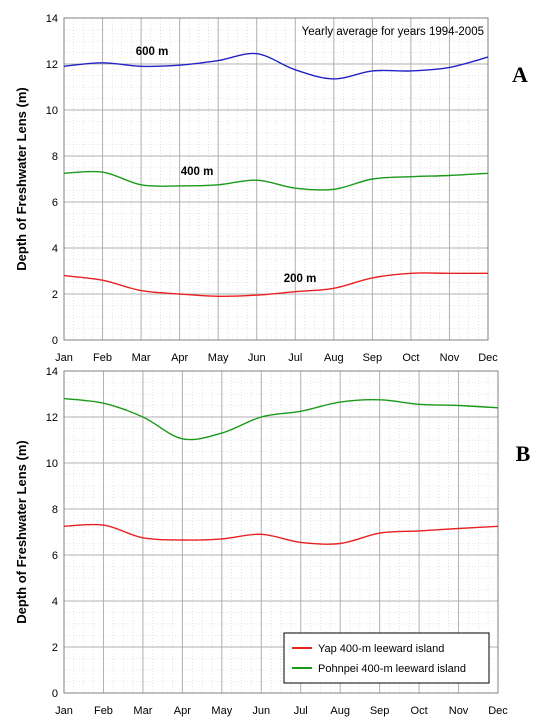 Image resolution: width=550 pixels, height=727 pixels. What do you see at coordinates (152, 52) in the screenshot?
I see `series-label: 600 m` at bounding box center [152, 52].